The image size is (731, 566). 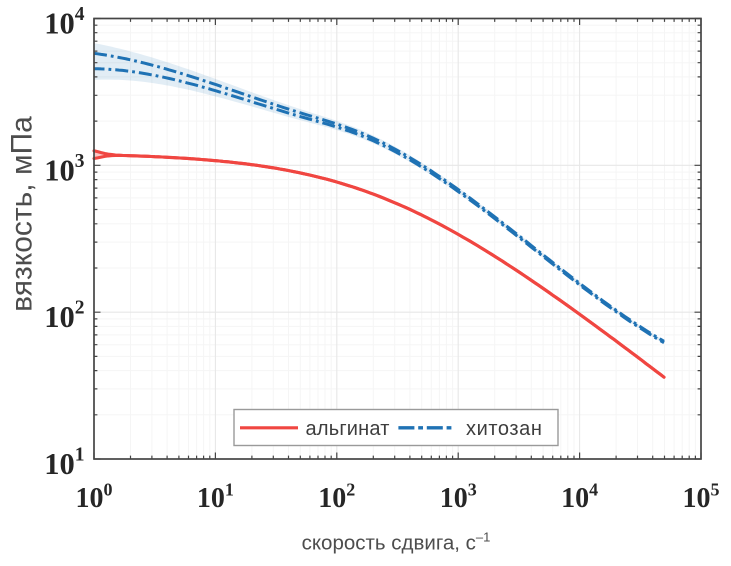 I want to click on svg-text: альгинат, so click(x=348, y=429).